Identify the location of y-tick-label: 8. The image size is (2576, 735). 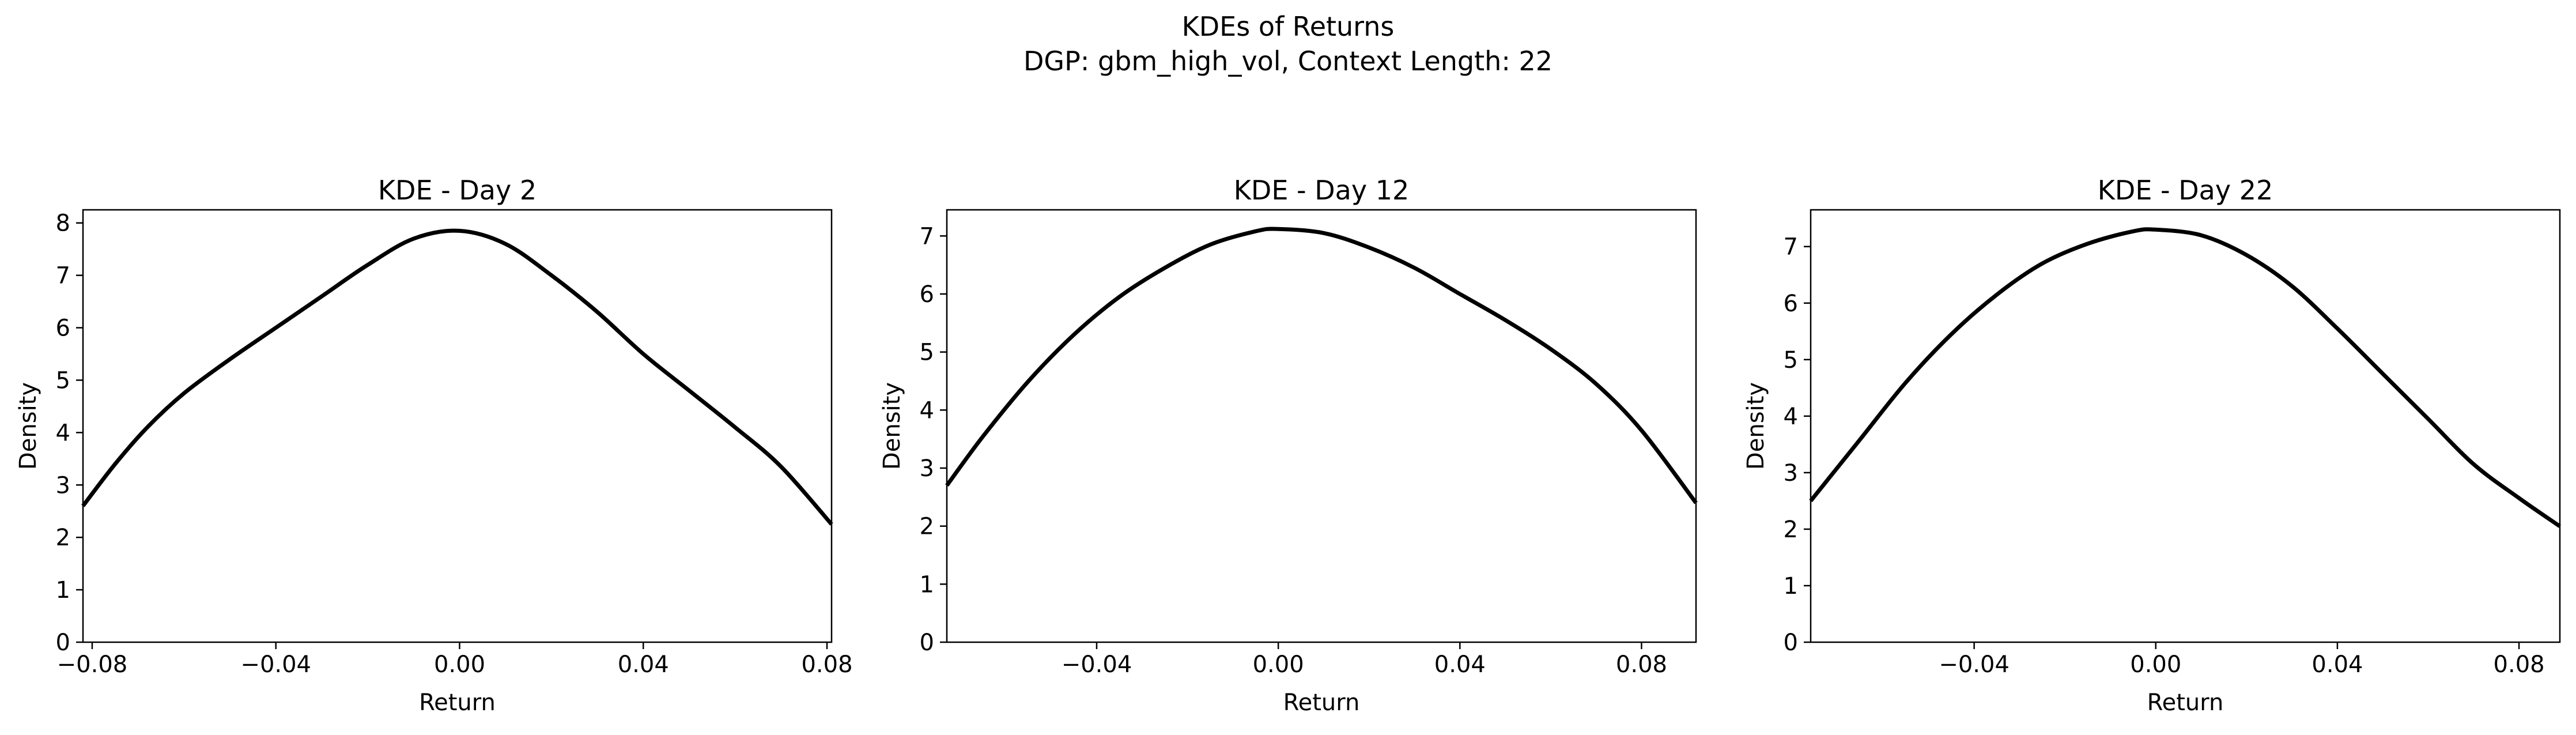
(63, 223).